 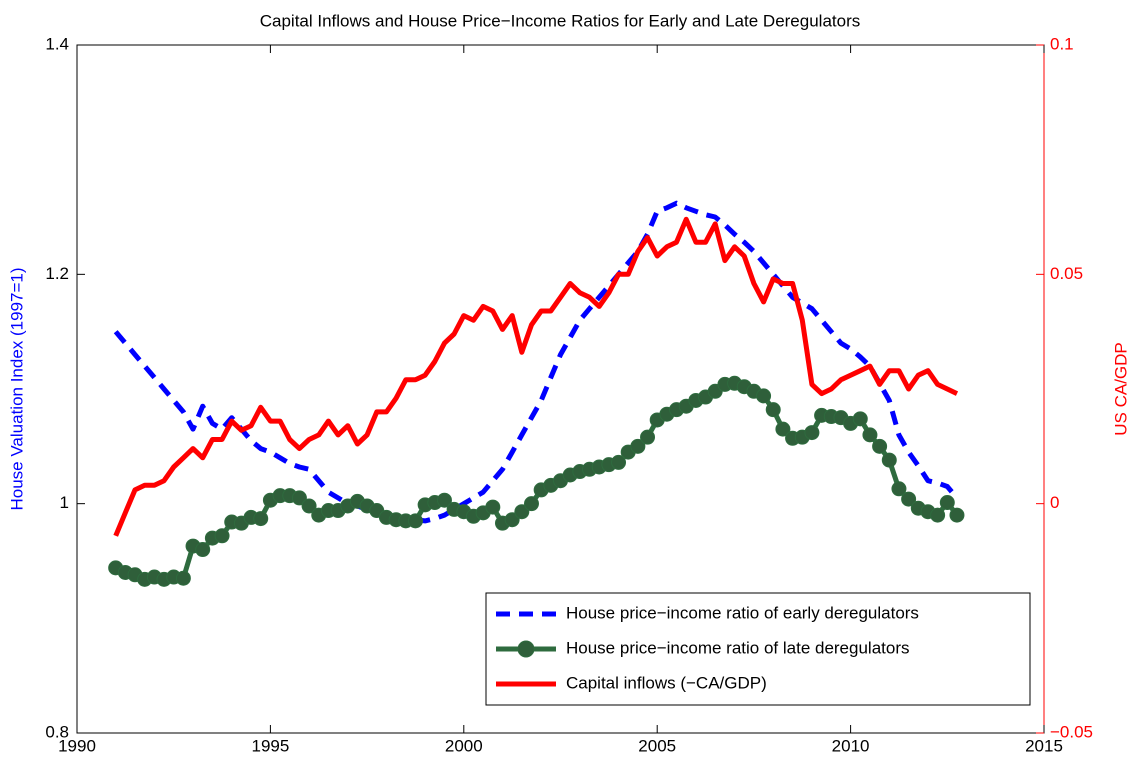 I want to click on y-tick-label: 1, so click(x=64, y=502).